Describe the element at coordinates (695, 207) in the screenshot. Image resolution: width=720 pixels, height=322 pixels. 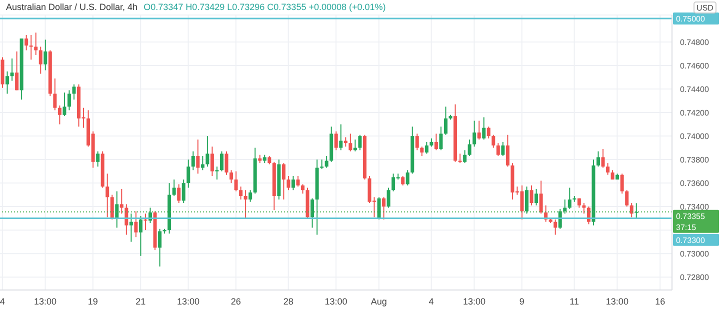
I see `y-tick-label: 0.73400` at that location.